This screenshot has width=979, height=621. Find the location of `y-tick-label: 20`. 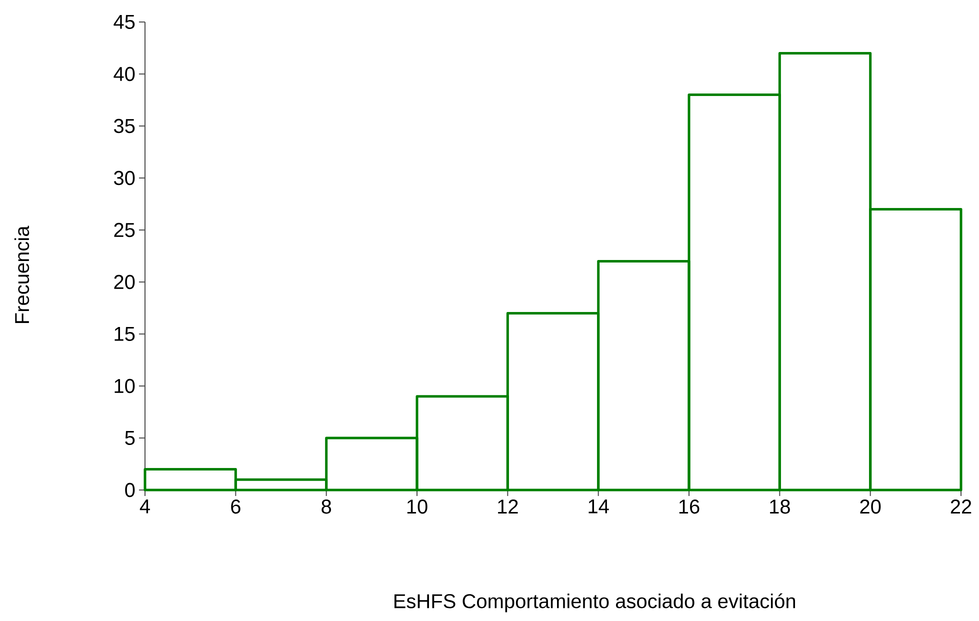

y-tick-label: 20 is located at coordinates (124, 282).